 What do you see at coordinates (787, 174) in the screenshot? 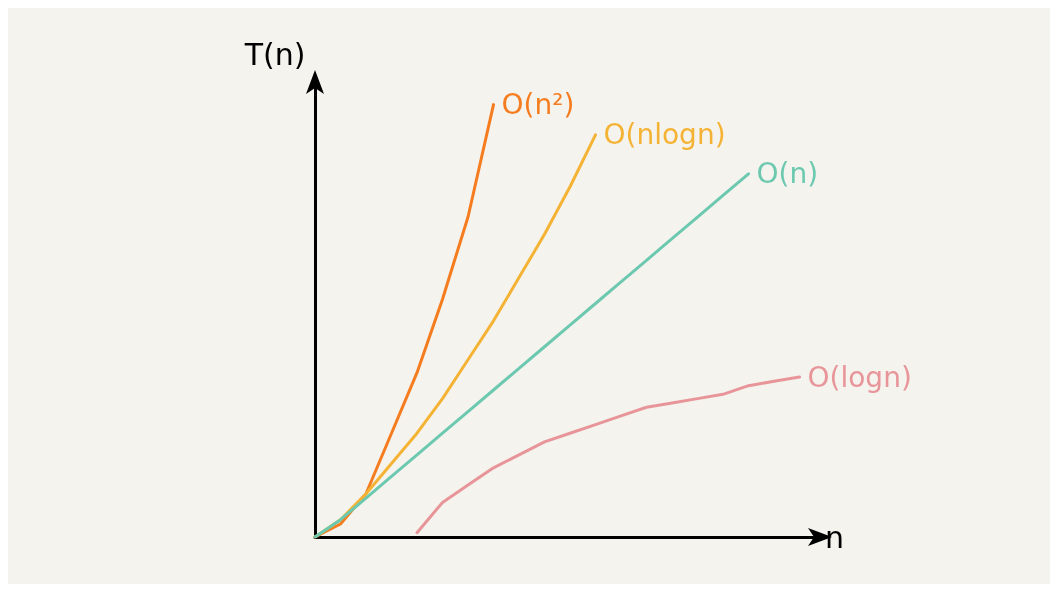
I see `series-label: O(n)` at bounding box center [787, 174].